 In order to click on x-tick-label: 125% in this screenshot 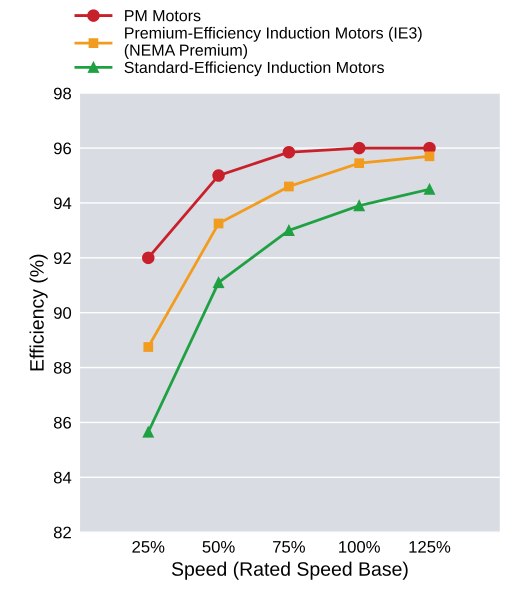, I will do `click(429, 546)`.